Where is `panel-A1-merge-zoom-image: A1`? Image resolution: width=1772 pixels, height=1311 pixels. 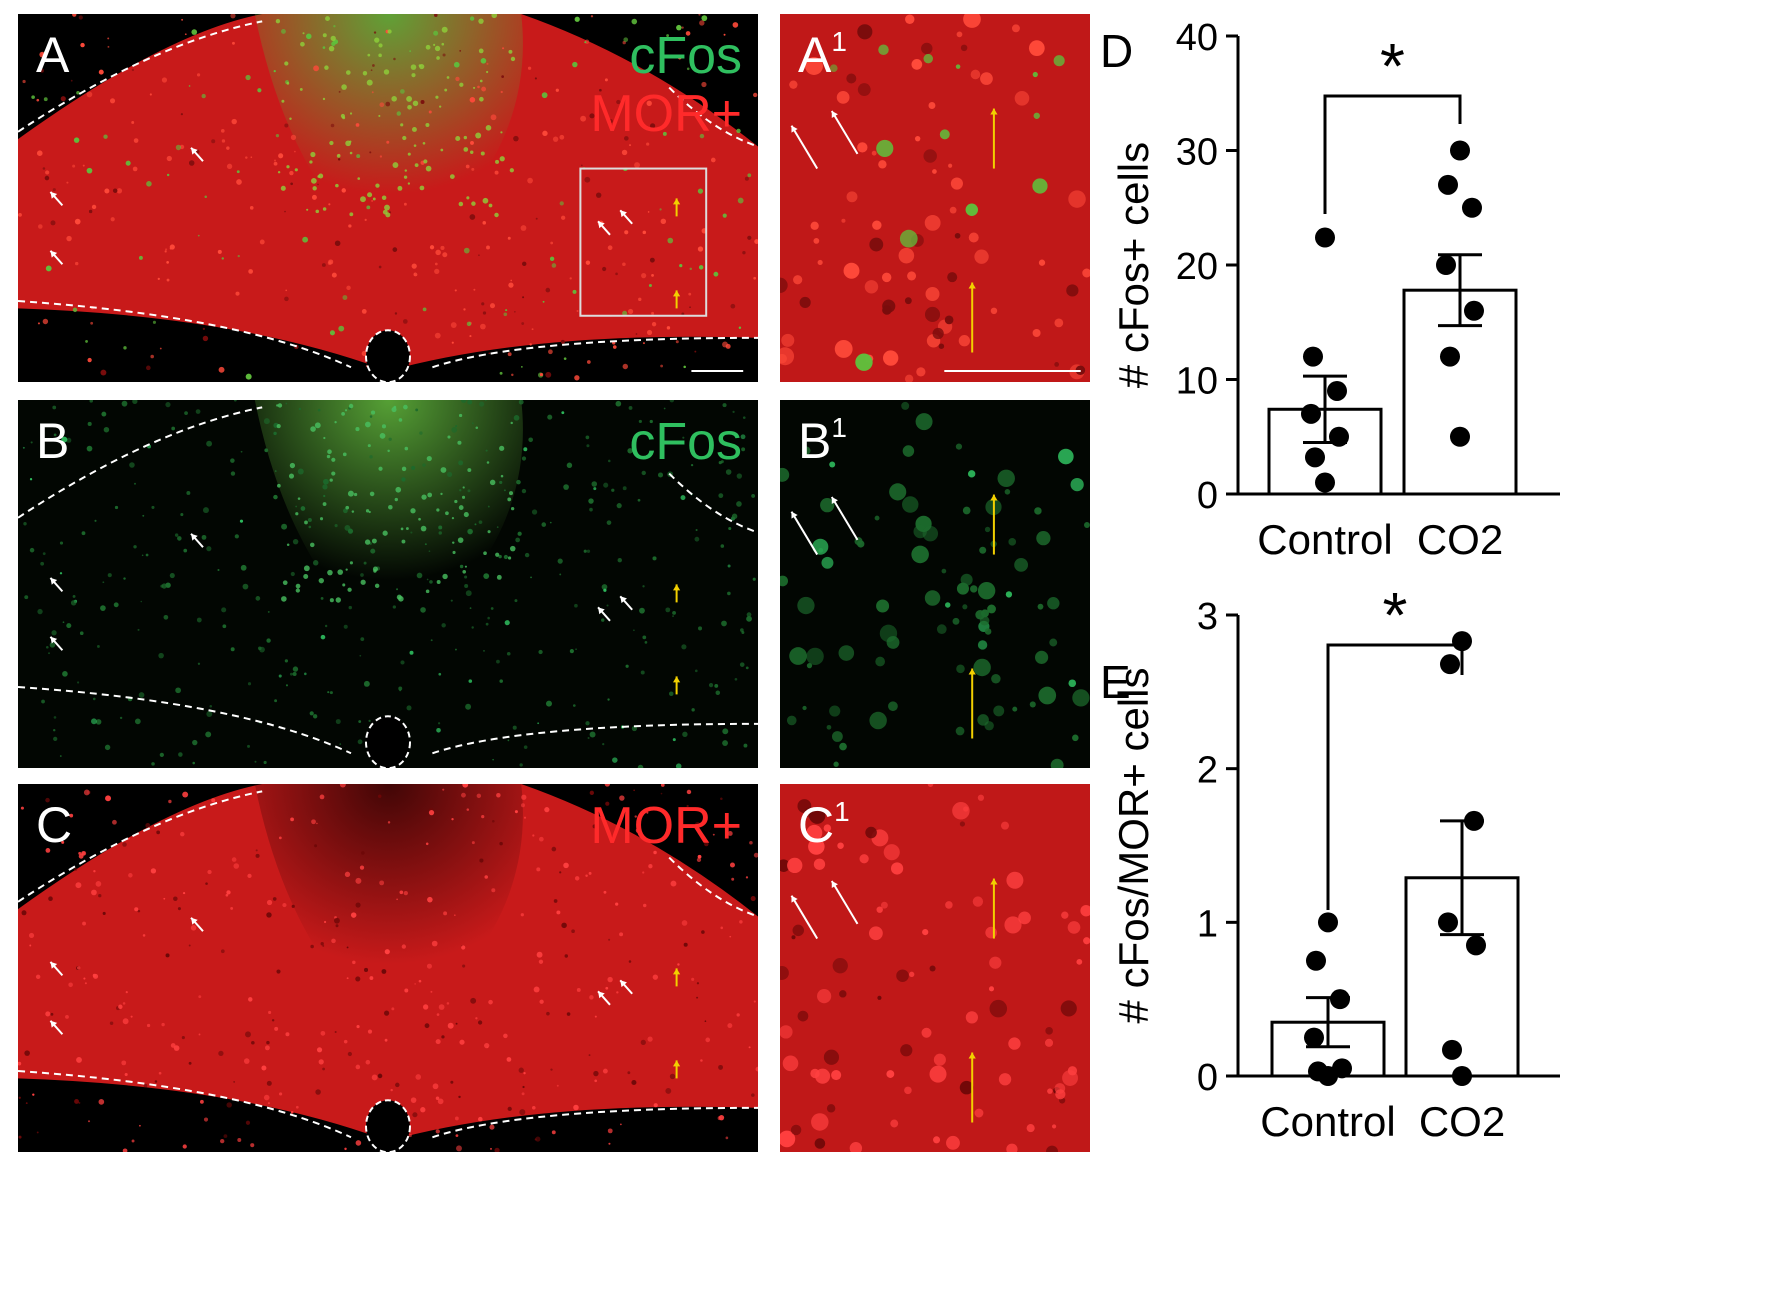 panel-A1-merge-zoom-image: A1 is located at coordinates (935, 198).